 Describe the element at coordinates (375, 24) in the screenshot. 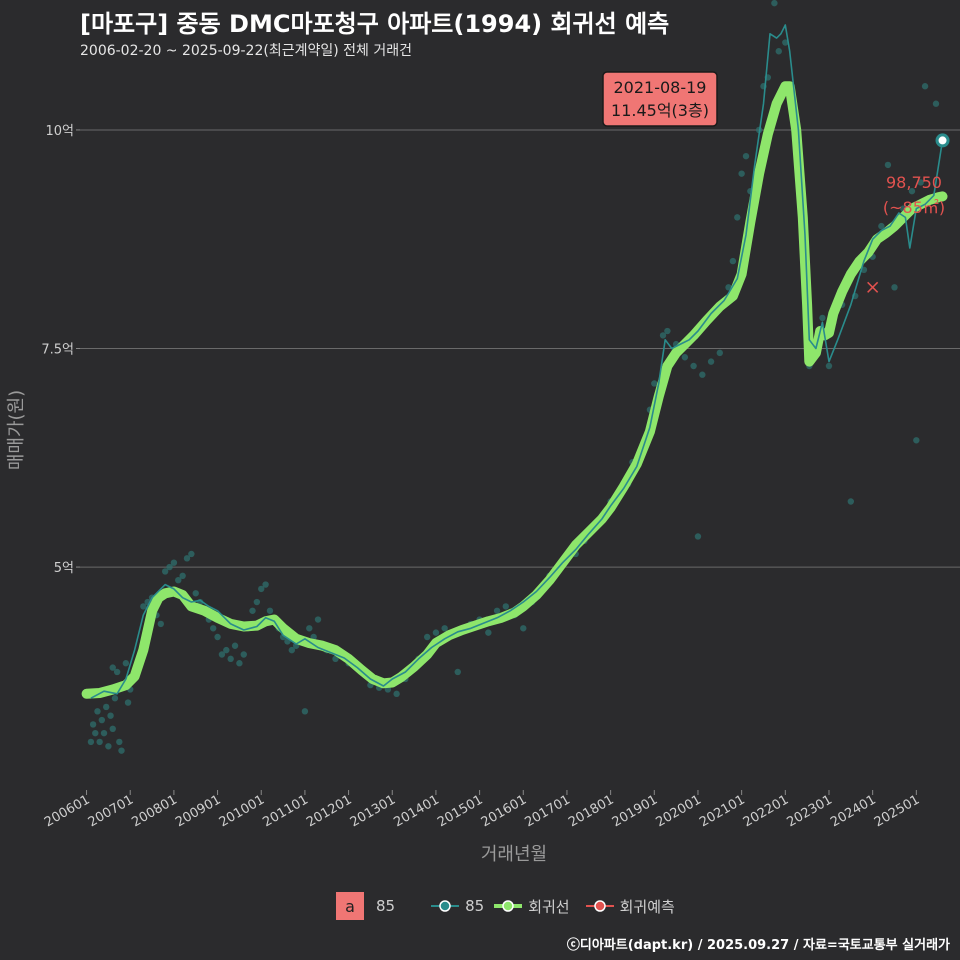

I see `chart-title: [마포구] 중동 DMC마포청구 아파트(1994) 회귀선 예측` at that location.